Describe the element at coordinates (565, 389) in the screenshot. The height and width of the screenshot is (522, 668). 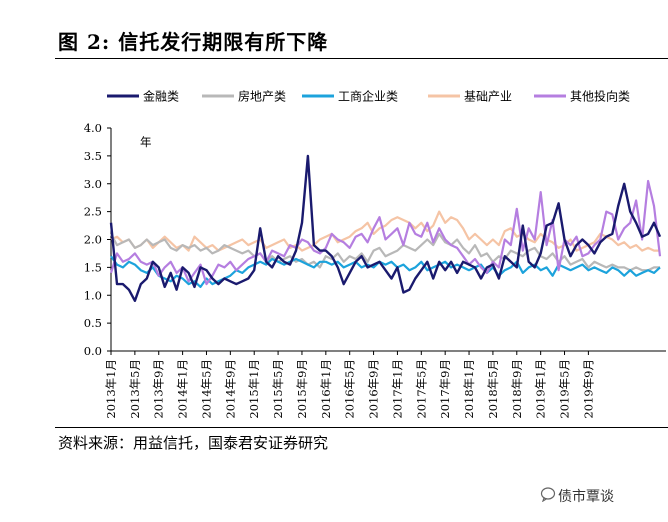
I see `x-tick-label: 2019年5月` at that location.